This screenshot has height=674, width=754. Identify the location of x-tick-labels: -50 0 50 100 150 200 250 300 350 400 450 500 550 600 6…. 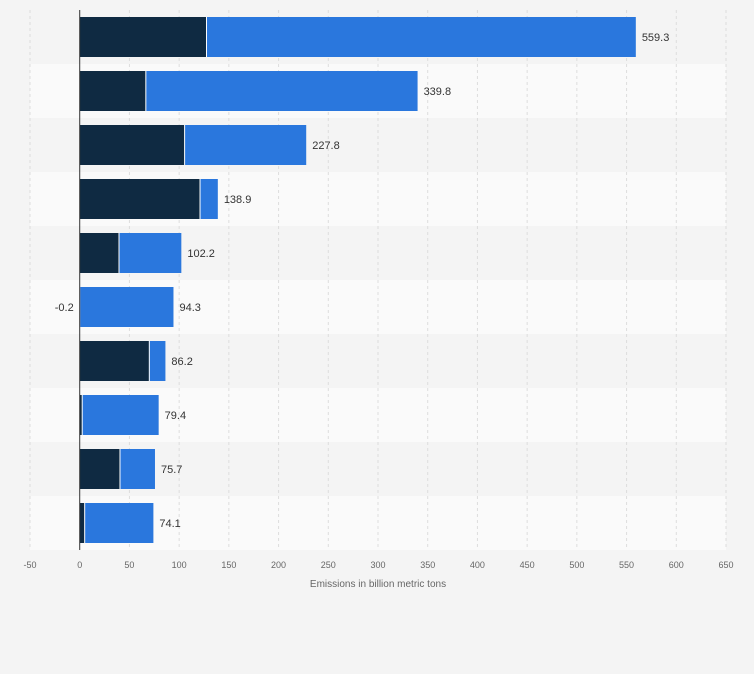
(378, 565).